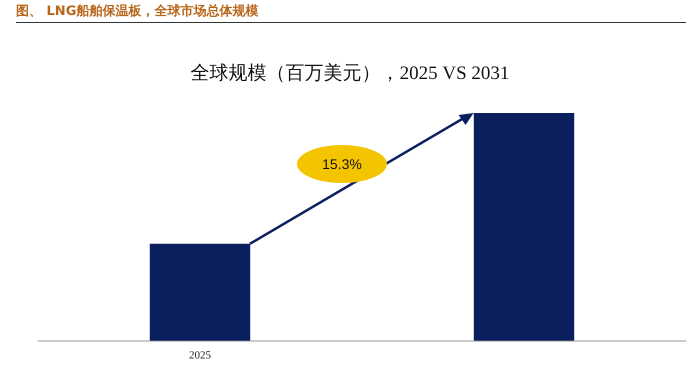 This screenshot has width=700, height=387. Describe the element at coordinates (137, 11) in the screenshot. I see `chart-title: 图、 LNG船舶保温板，全球市场总体规模` at that location.